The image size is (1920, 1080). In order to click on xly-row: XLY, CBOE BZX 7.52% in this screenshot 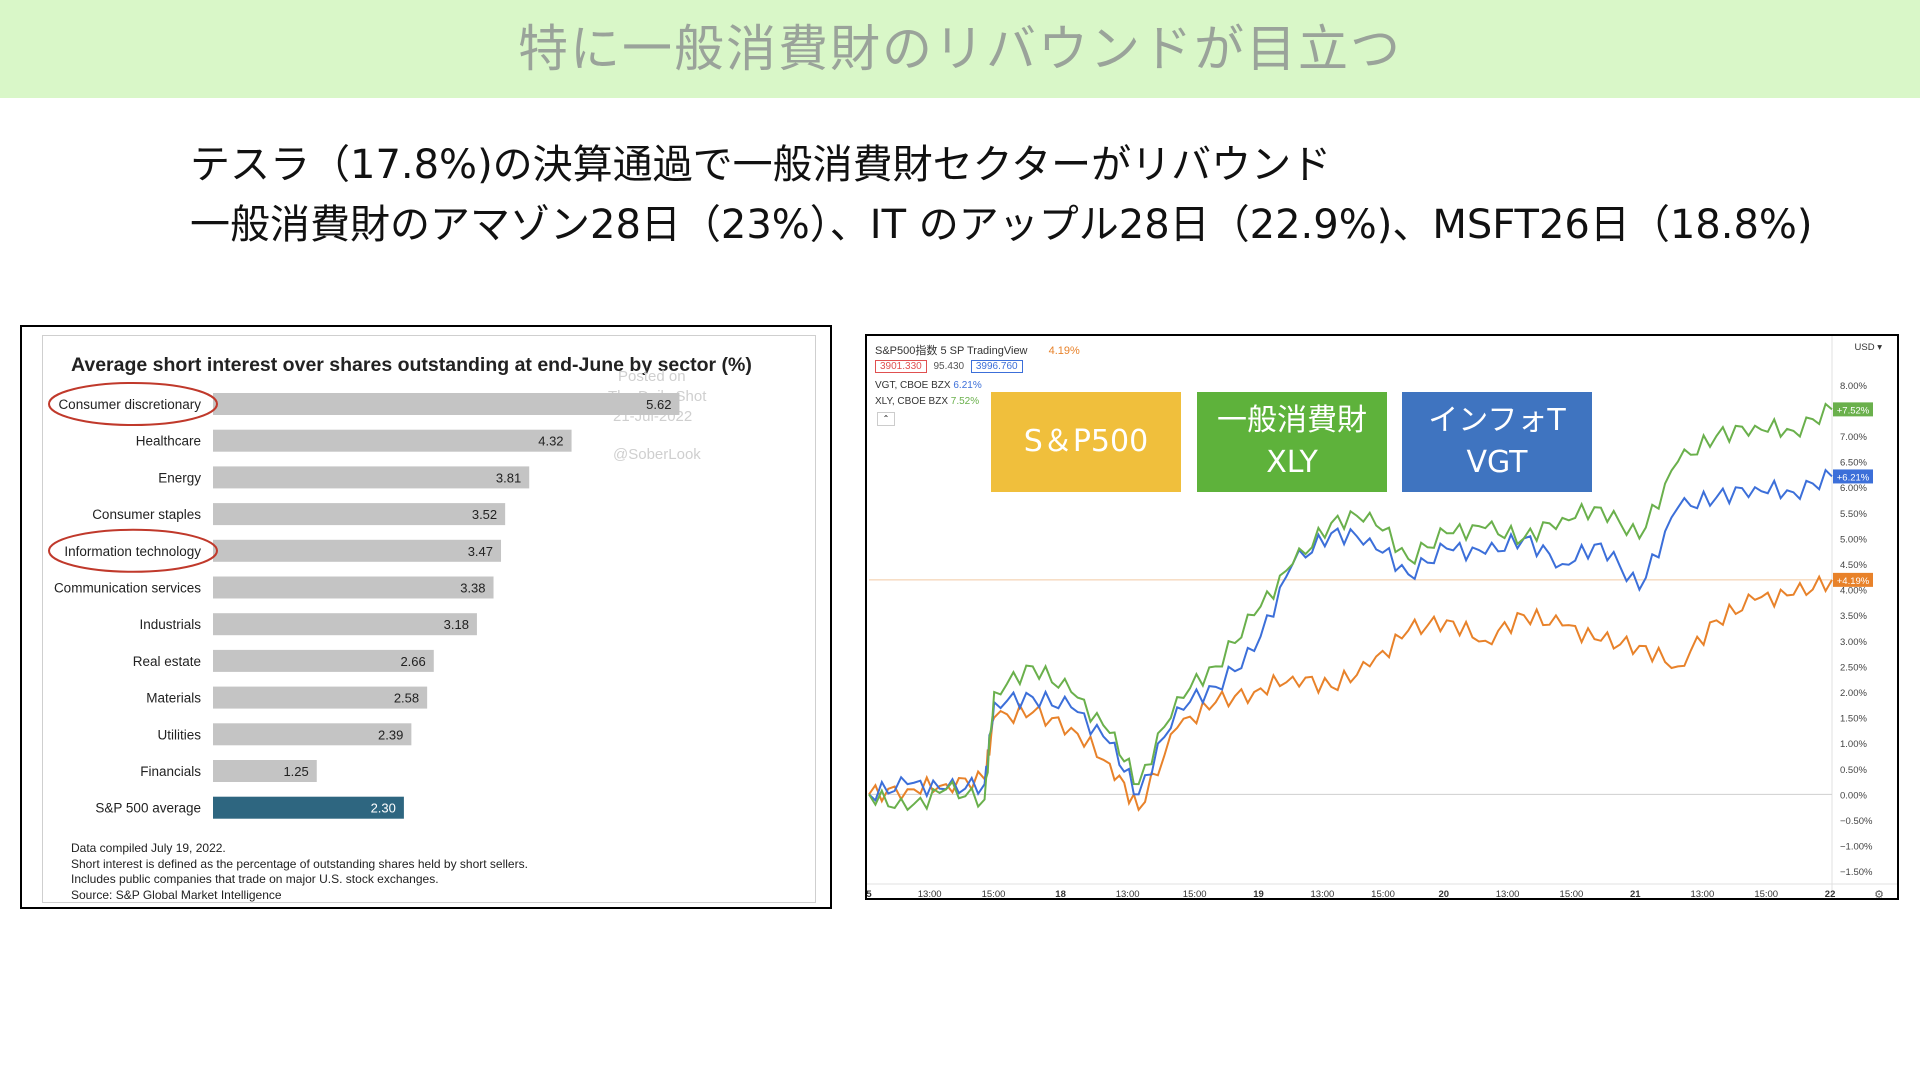, I will do `click(927, 401)`.